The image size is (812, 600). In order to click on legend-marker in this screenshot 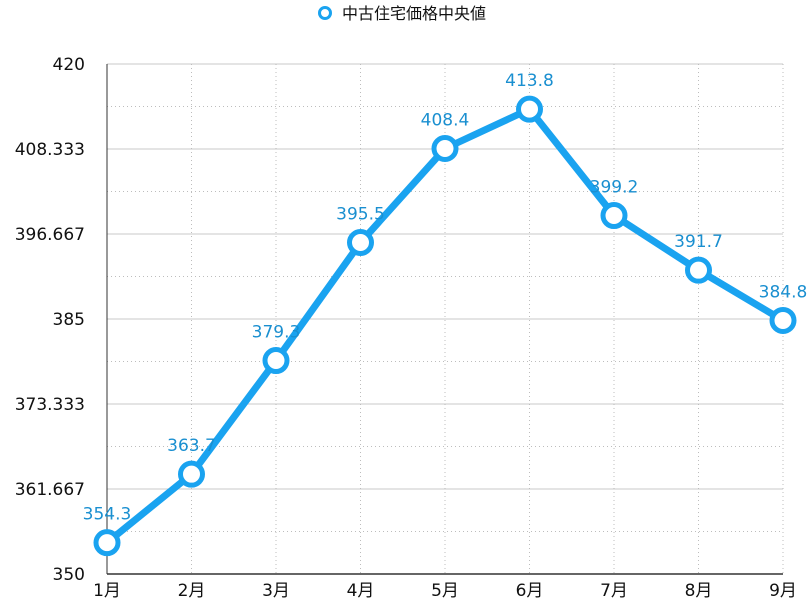, I will do `click(325, 13)`.